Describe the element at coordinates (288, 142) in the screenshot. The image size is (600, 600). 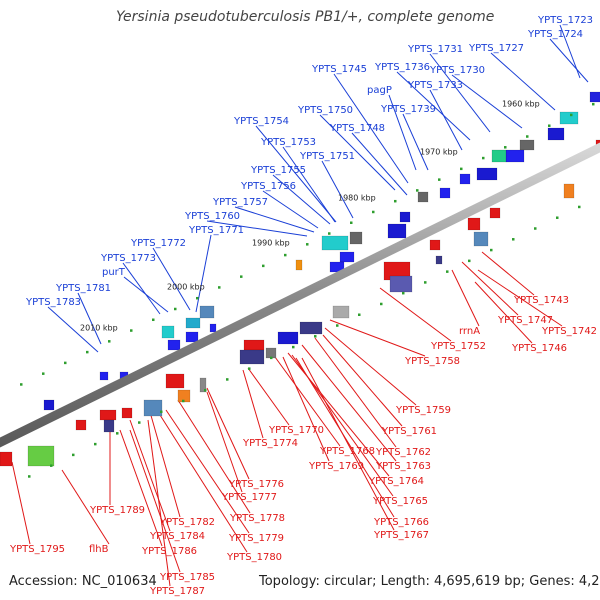
I see `gene-label-top: YPTS_1753` at that location.